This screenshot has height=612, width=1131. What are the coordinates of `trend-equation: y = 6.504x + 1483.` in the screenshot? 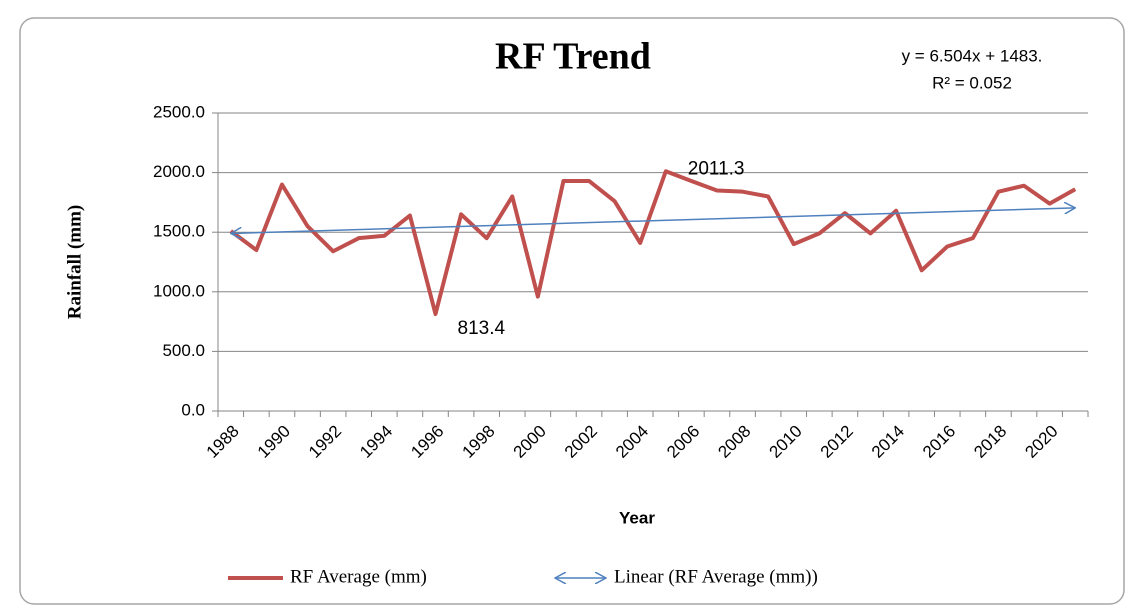 It's located at (972, 55).